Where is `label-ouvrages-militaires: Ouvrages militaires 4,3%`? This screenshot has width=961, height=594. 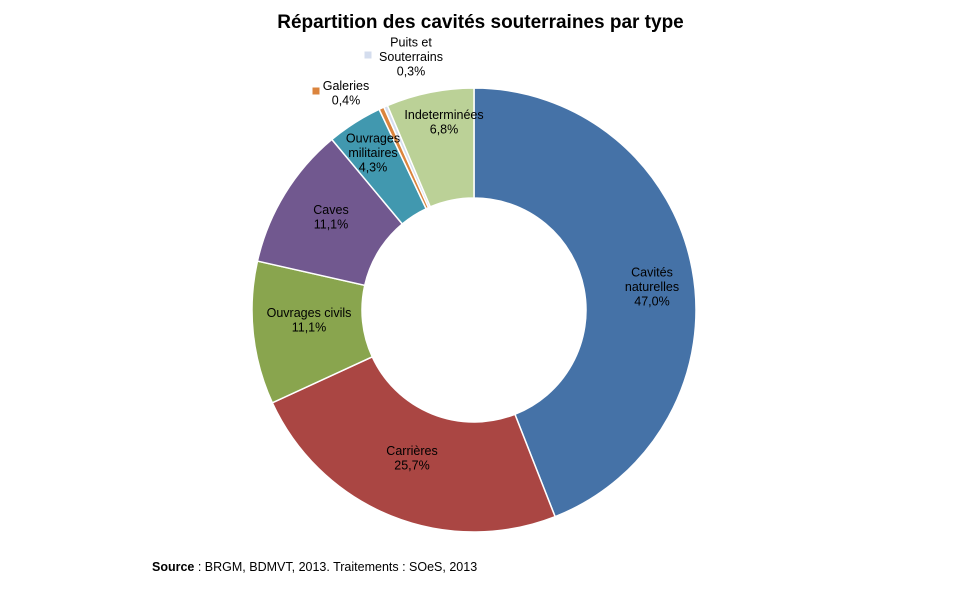
label-ouvrages-militaires: Ouvrages militaires 4,3% is located at coordinates (373, 153).